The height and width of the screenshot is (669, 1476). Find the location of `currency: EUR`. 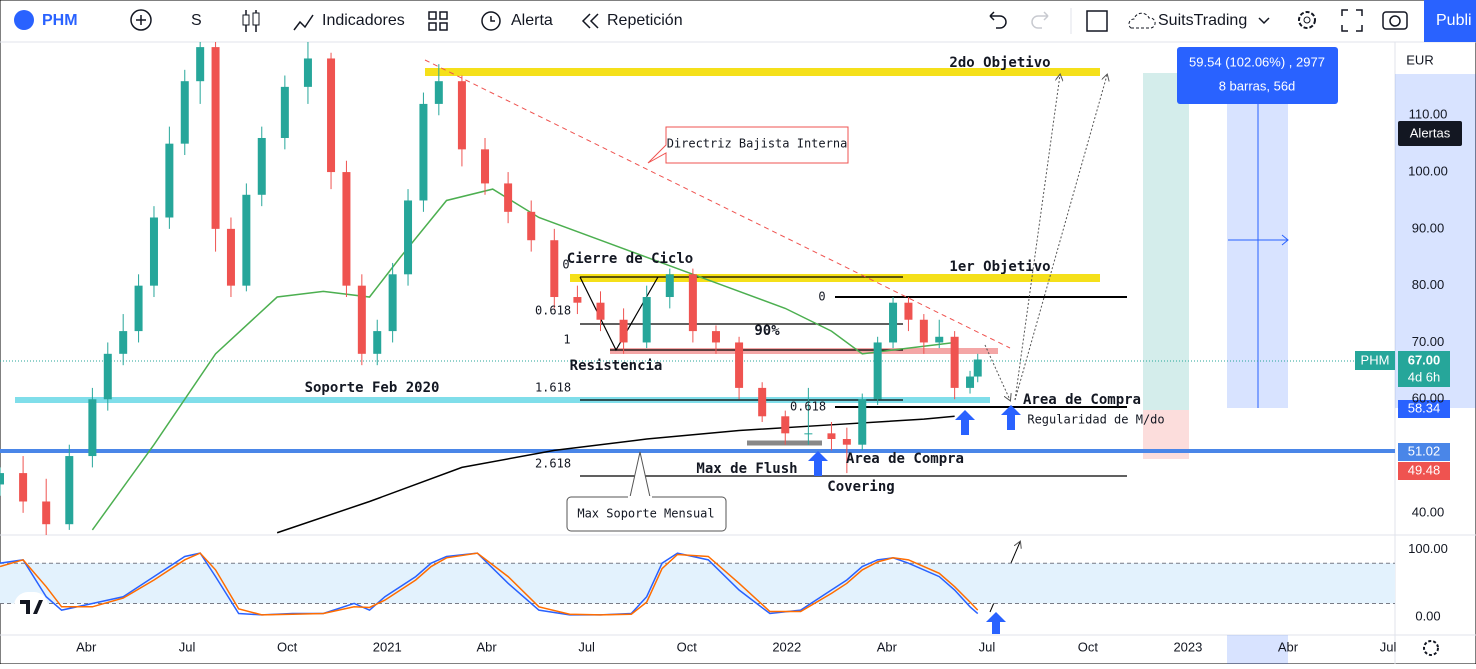

currency: EUR is located at coordinates (1419, 59).